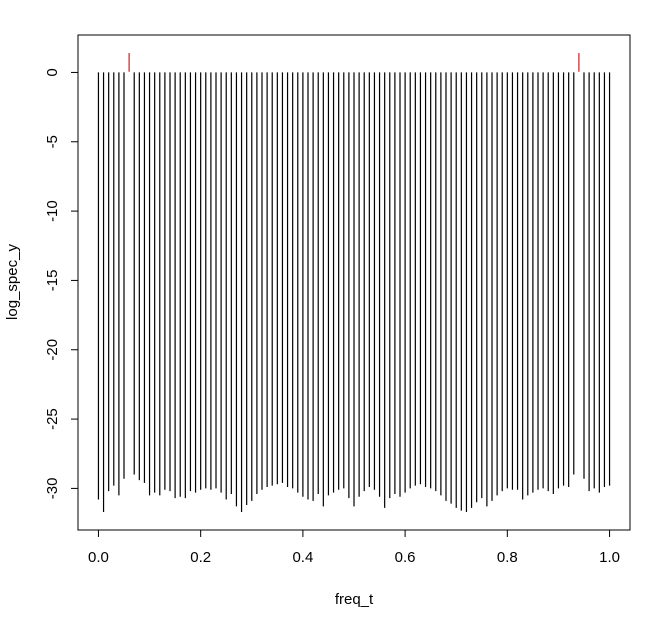  Describe the element at coordinates (98, 557) in the screenshot. I see `x-tick-label: 0.0` at that location.